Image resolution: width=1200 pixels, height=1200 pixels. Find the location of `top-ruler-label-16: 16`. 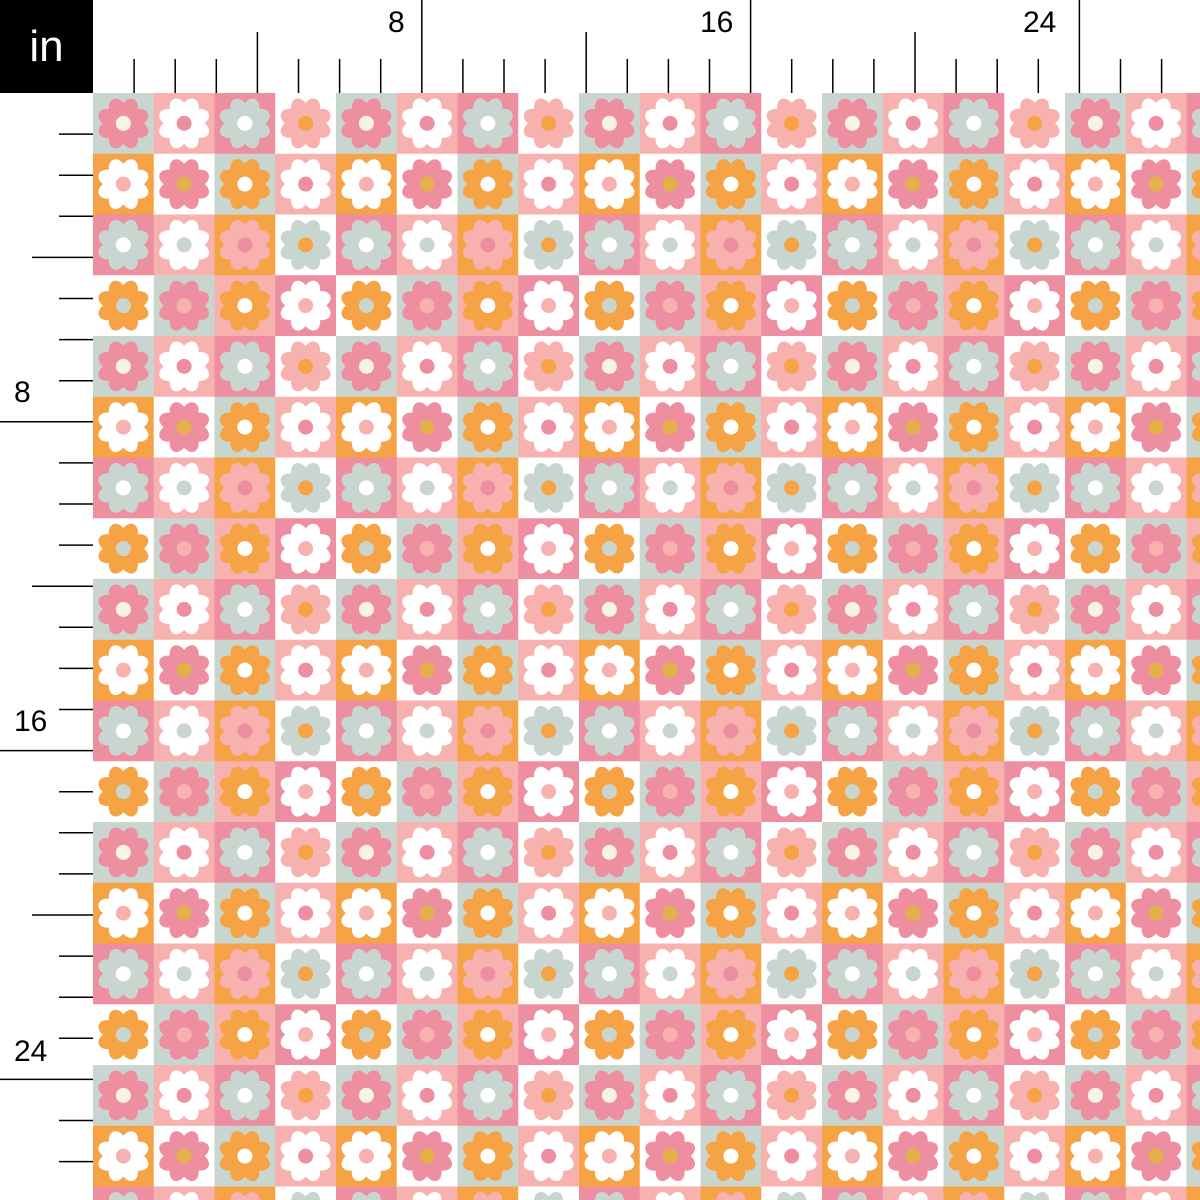

top-ruler-label-16: 16 is located at coordinates (717, 22).